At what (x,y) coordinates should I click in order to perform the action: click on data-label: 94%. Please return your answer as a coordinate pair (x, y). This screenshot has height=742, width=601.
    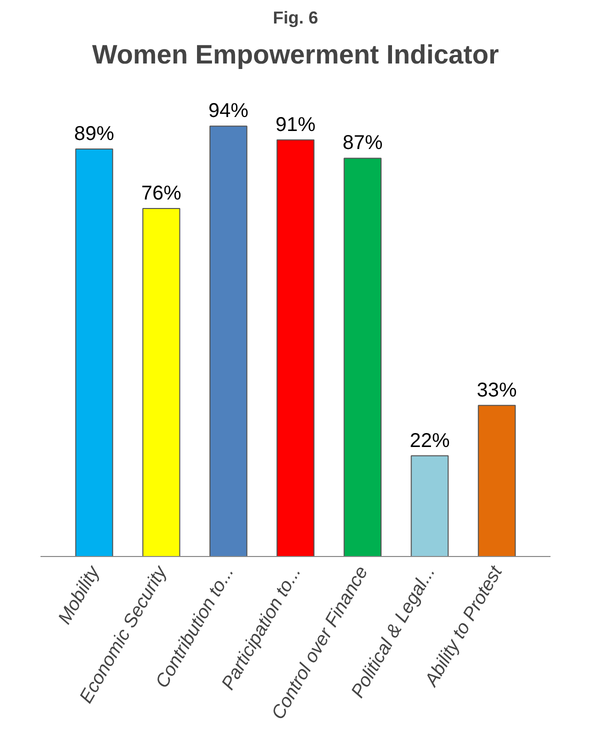
    Looking at the image, I should click on (228, 111).